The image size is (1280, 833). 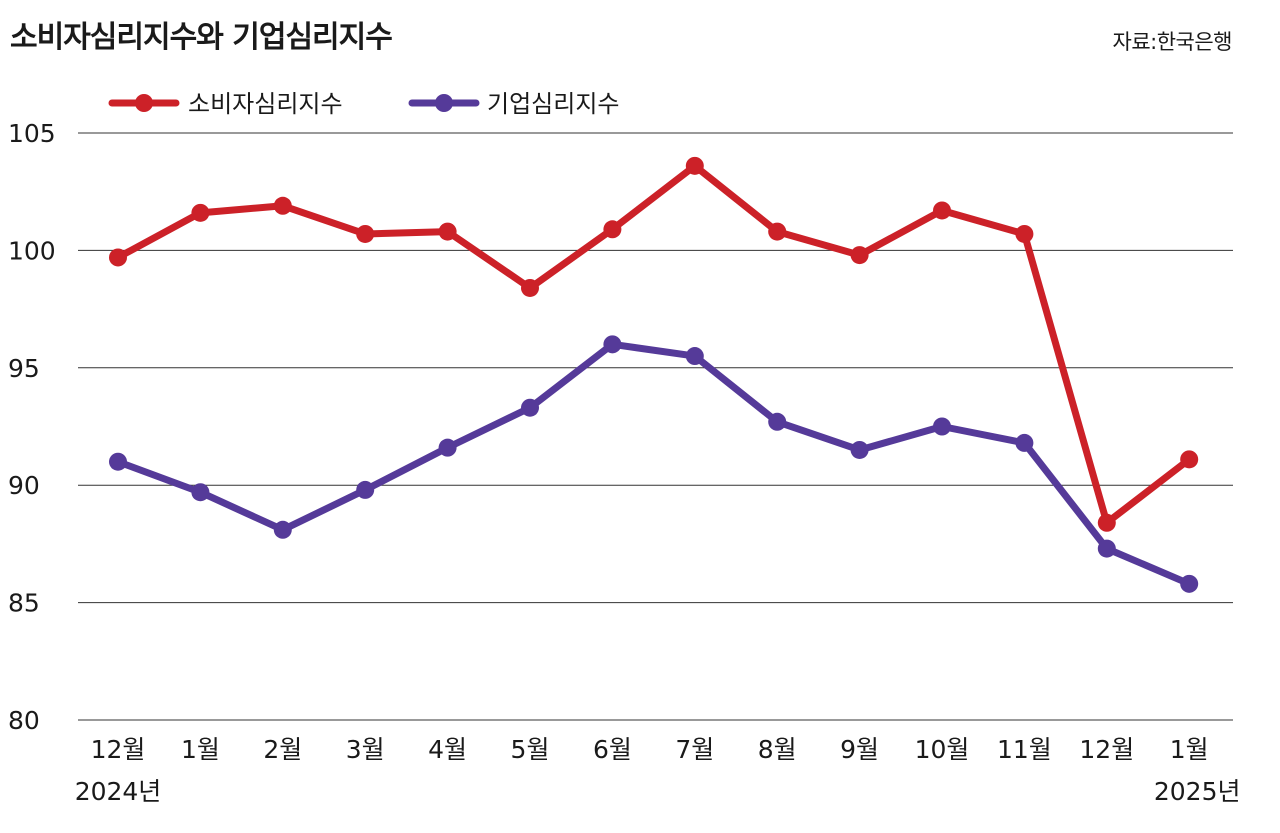 I want to click on chart-title: 소비자심리지수와 기업심리지수, so click(x=201, y=37).